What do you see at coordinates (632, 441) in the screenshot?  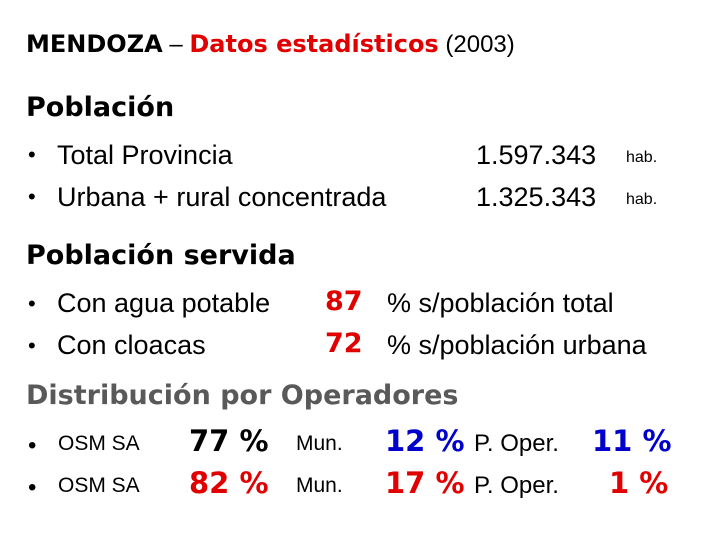 I see `poper-percent: 11 %` at bounding box center [632, 441].